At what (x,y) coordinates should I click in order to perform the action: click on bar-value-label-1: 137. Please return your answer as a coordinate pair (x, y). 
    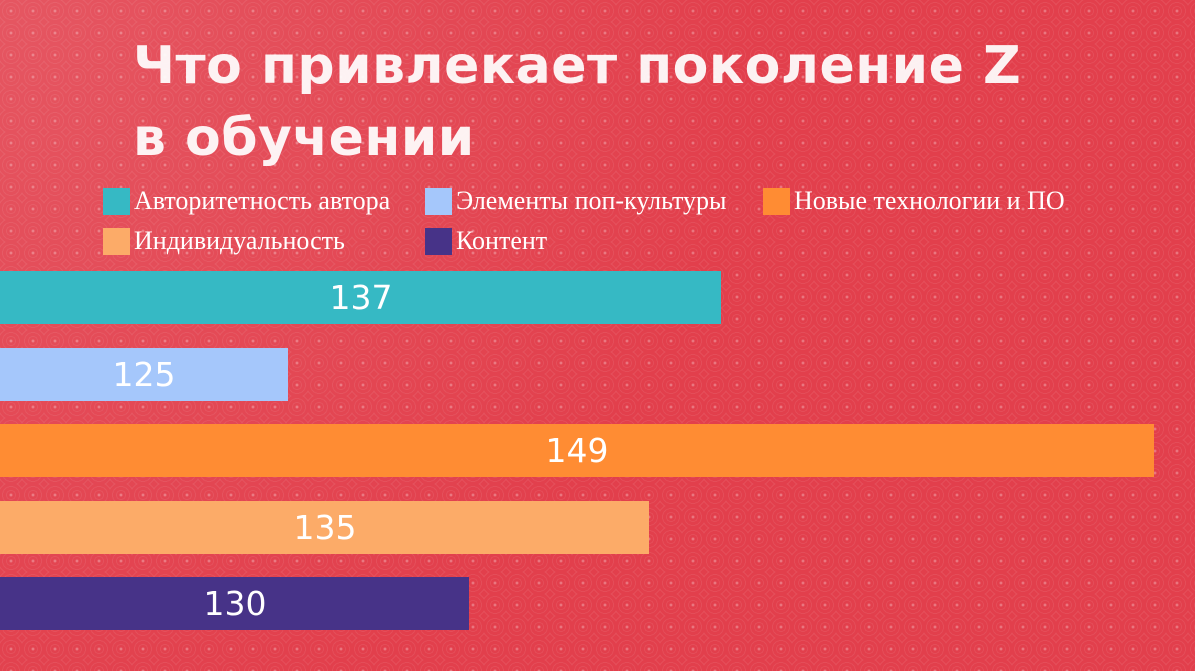
    Looking at the image, I should click on (361, 297).